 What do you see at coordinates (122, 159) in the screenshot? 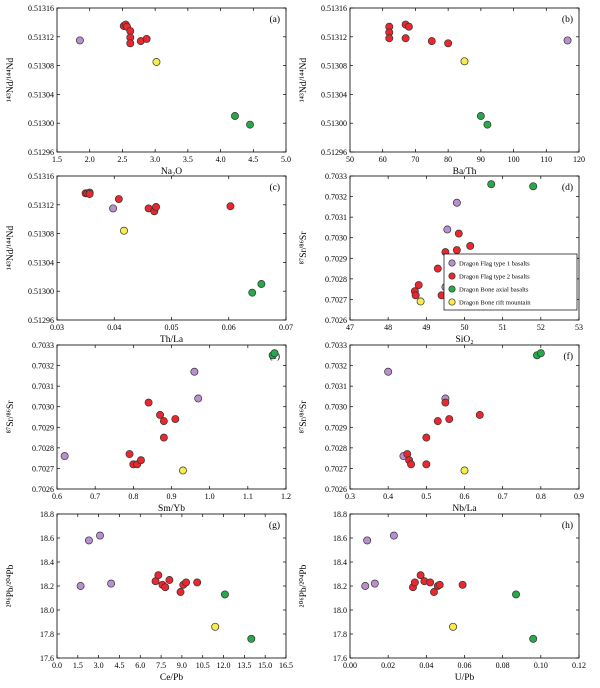
I see `x-tick-label: 2.5` at bounding box center [122, 159].